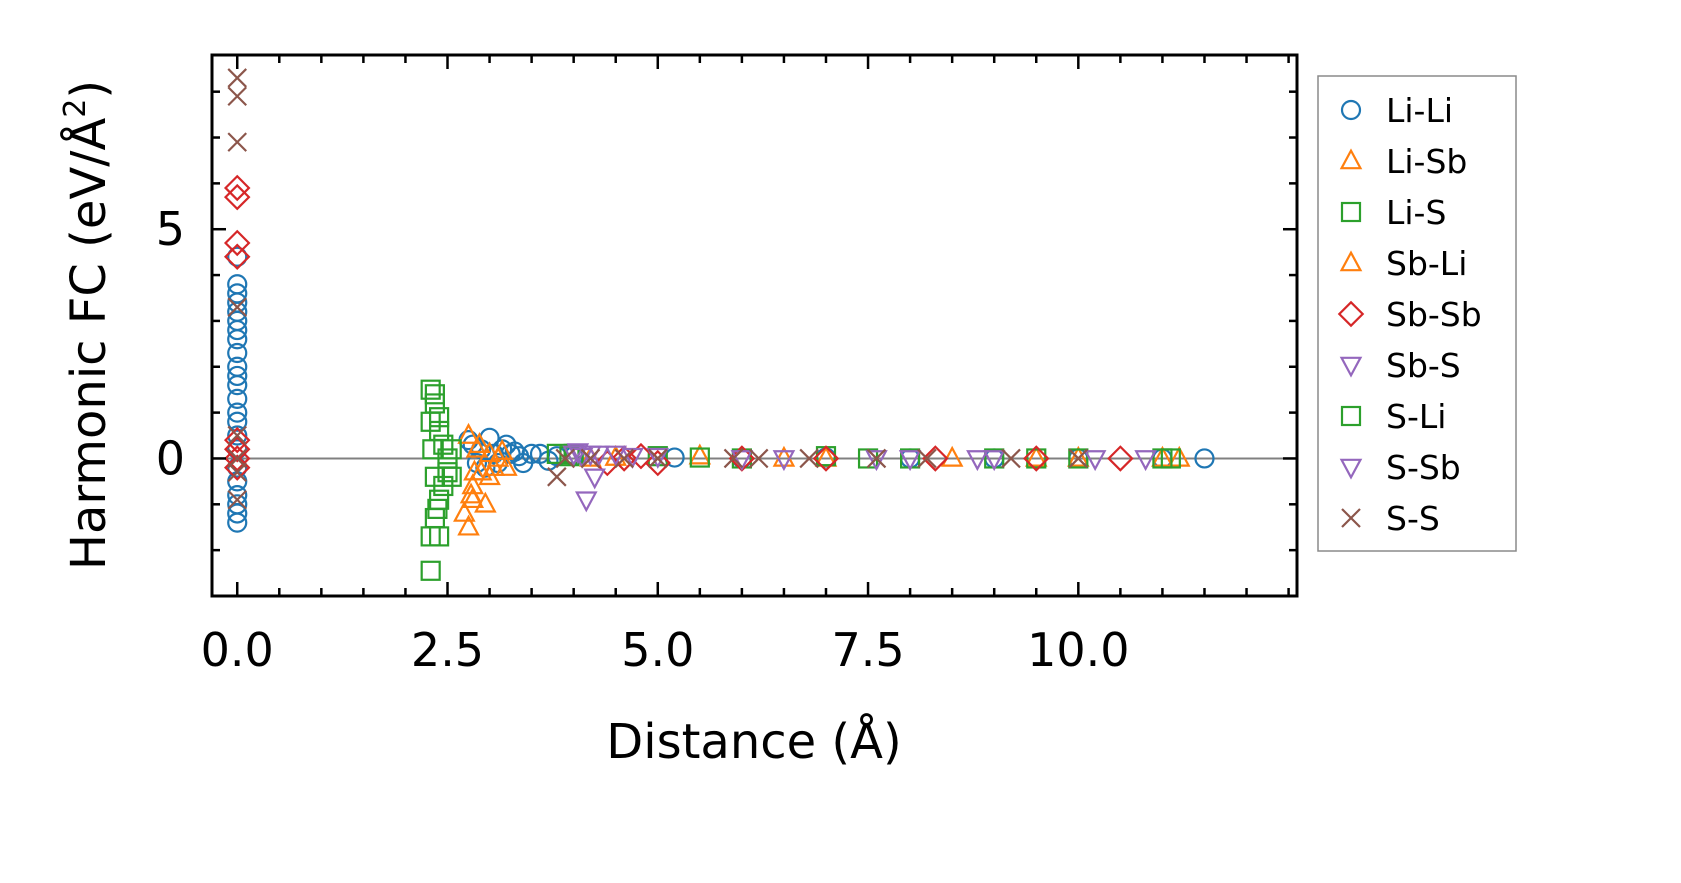 The height and width of the screenshot is (883, 1681). What do you see at coordinates (1416, 212) in the screenshot?
I see `legend-label: Li-S` at bounding box center [1416, 212].